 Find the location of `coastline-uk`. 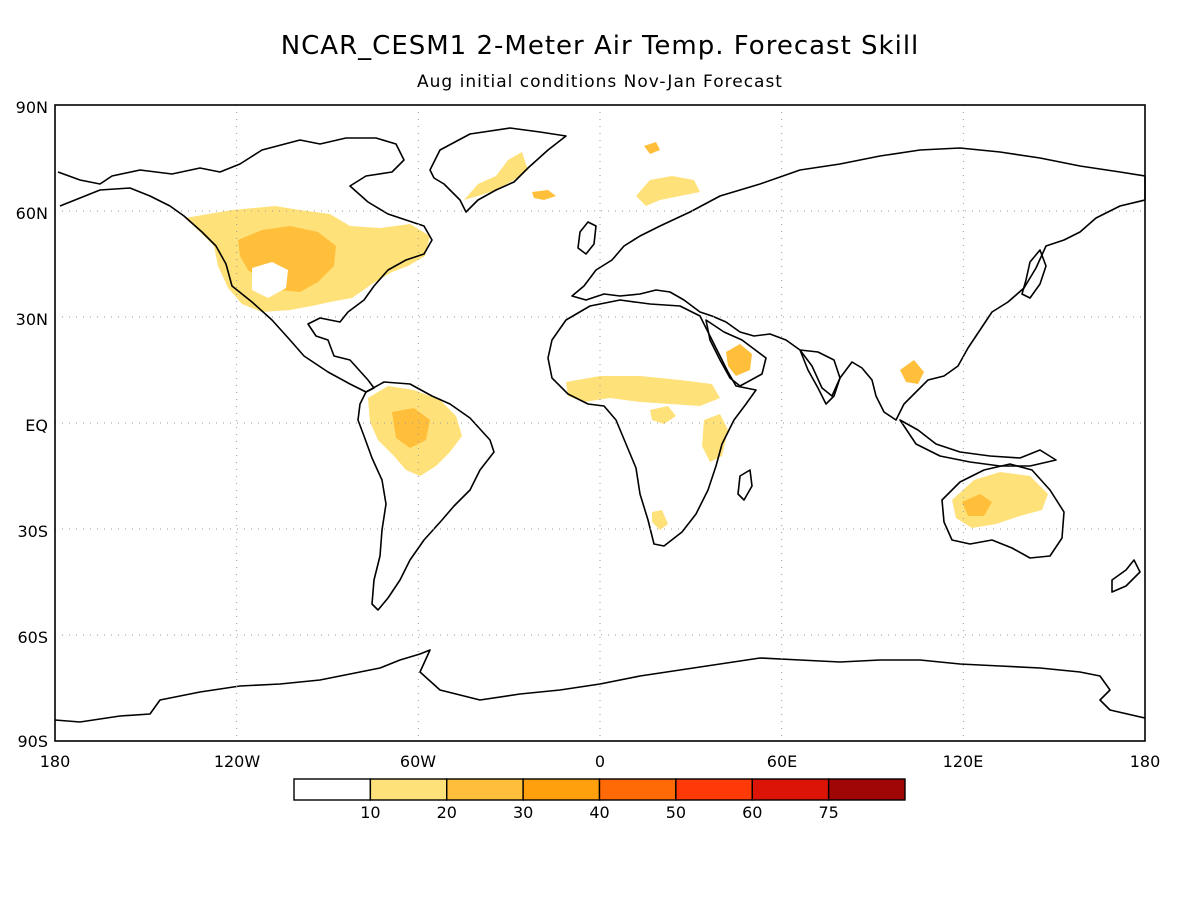

coastline-uk is located at coordinates (587, 238).